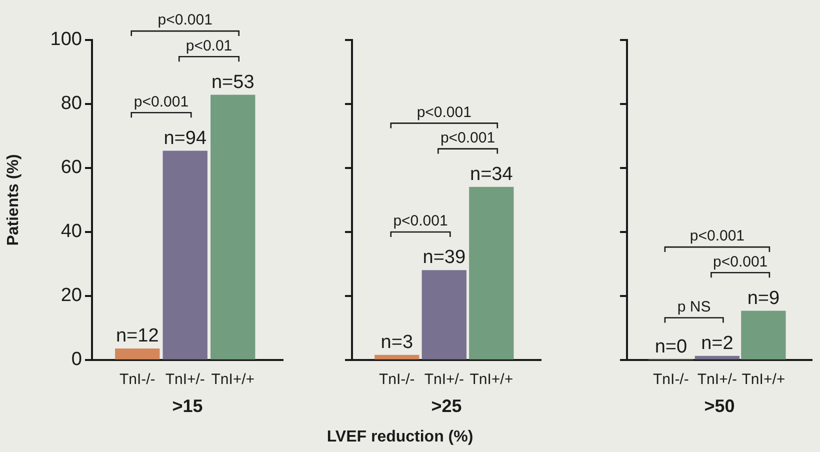 This screenshot has width=820, height=452. What do you see at coordinates (137, 336) in the screenshot?
I see `annotation: n=12` at bounding box center [137, 336].